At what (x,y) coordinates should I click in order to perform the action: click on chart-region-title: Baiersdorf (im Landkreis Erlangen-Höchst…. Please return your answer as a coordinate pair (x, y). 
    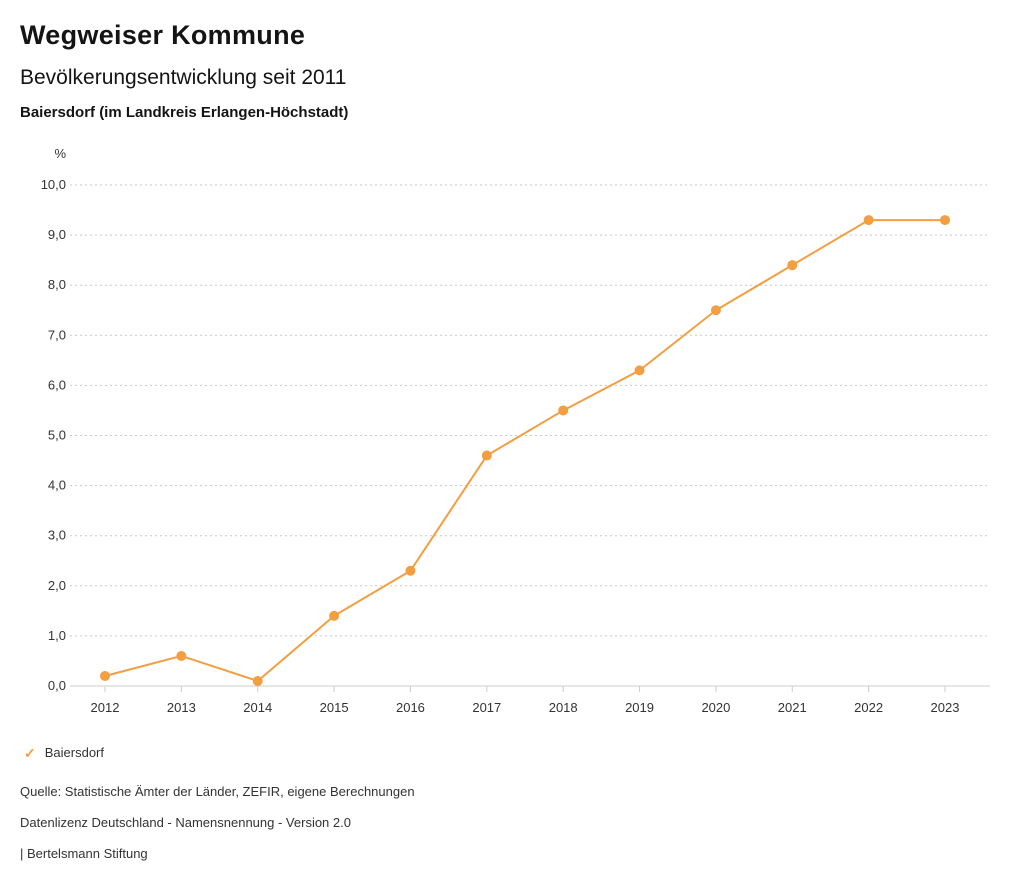
    Looking at the image, I should click on (184, 112).